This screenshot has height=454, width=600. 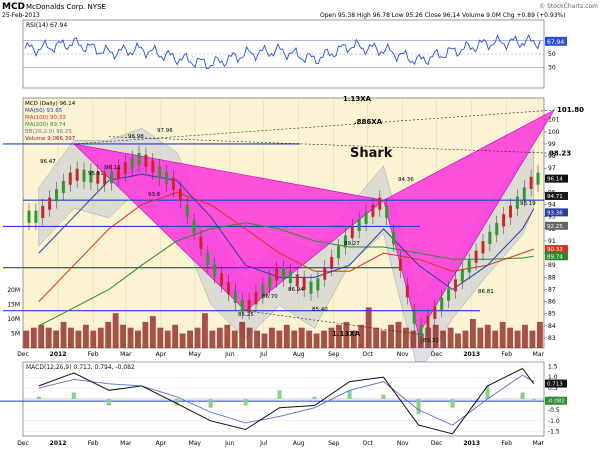 I want to click on macd-month-label: Dec, so click(x=23, y=443).